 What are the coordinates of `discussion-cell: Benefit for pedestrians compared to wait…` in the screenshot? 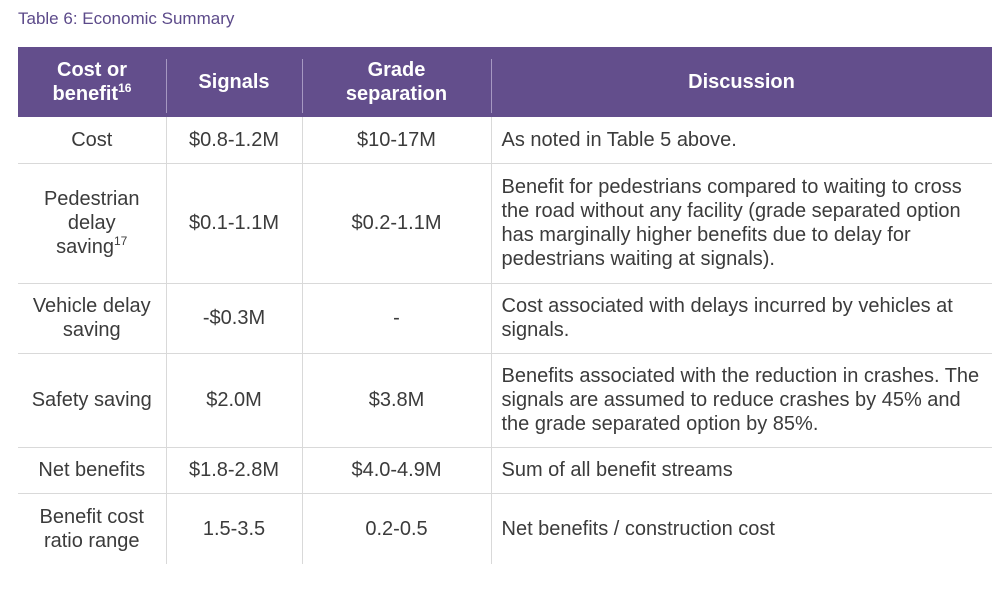 It's located at (741, 223).